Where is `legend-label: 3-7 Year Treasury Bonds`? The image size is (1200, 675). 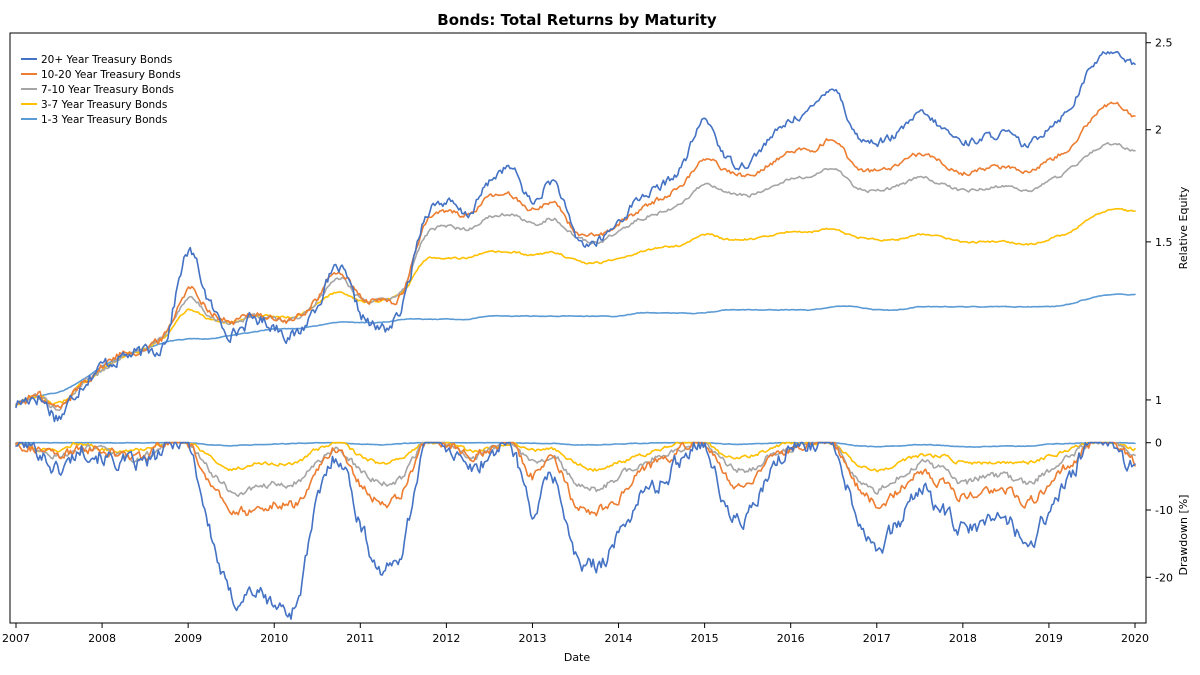 legend-label: 3-7 Year Treasury Bonds is located at coordinates (104, 105).